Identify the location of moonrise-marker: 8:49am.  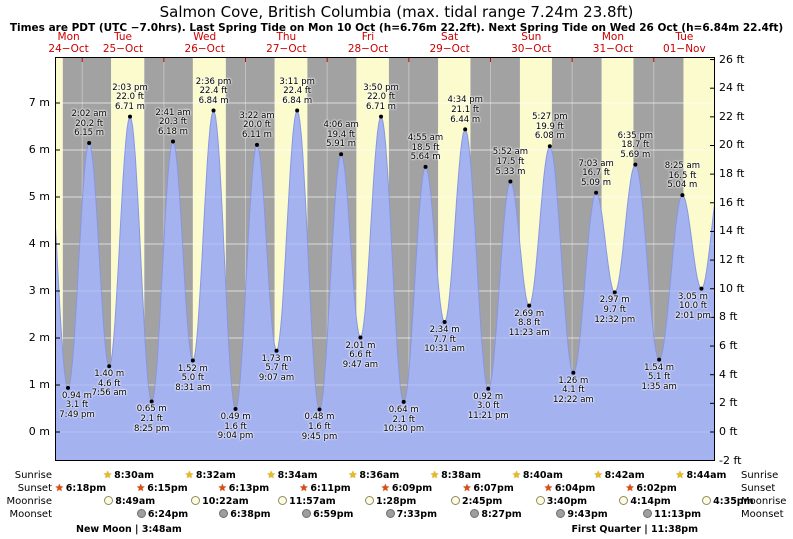
(129, 501).